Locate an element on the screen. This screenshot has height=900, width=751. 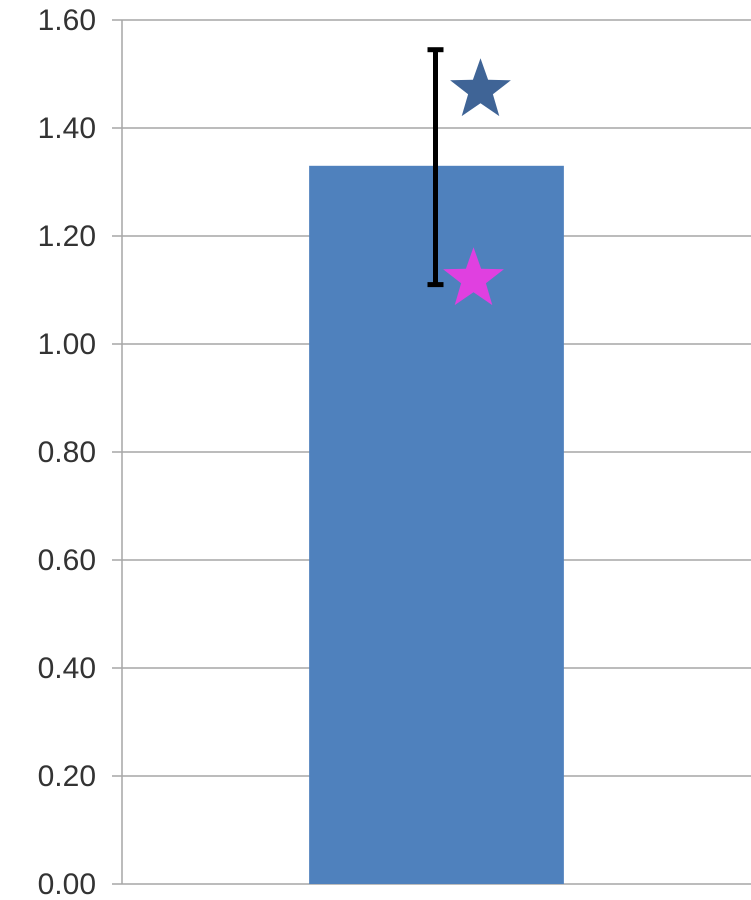
error-bars is located at coordinates (435, 167).